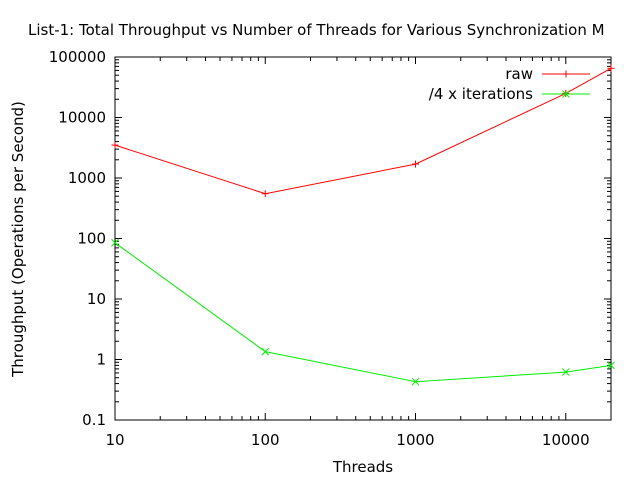 Image resolution: width=640 pixels, height=480 pixels. Describe the element at coordinates (82, 118) in the screenshot. I see `y-tick-label: 10000` at that location.